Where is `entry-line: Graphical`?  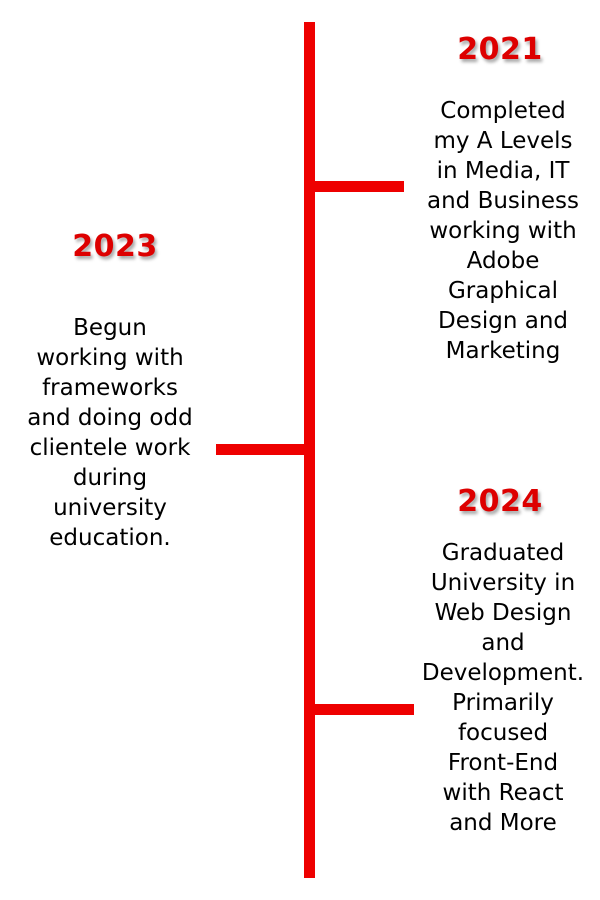 entry-line: Graphical is located at coordinates (503, 291).